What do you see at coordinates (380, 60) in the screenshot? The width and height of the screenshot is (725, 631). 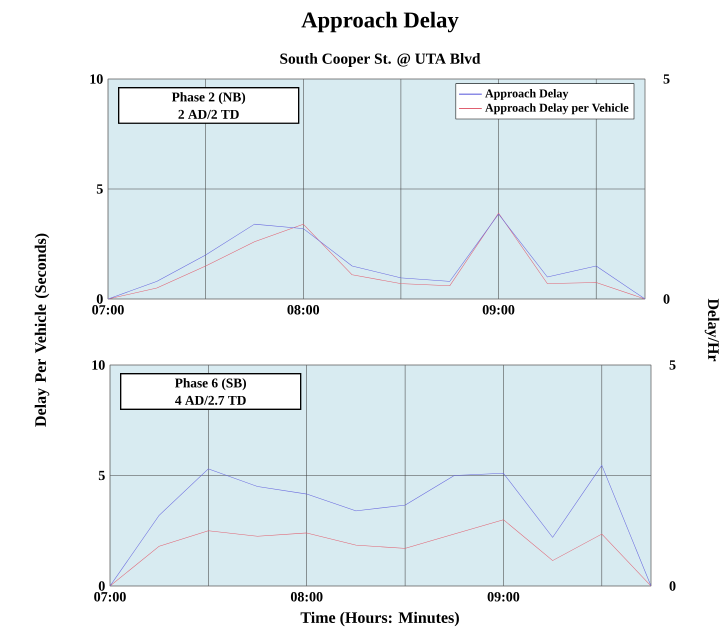 I see `chart-subtitle: South Cooper St. @ UTA Blvd` at bounding box center [380, 60].